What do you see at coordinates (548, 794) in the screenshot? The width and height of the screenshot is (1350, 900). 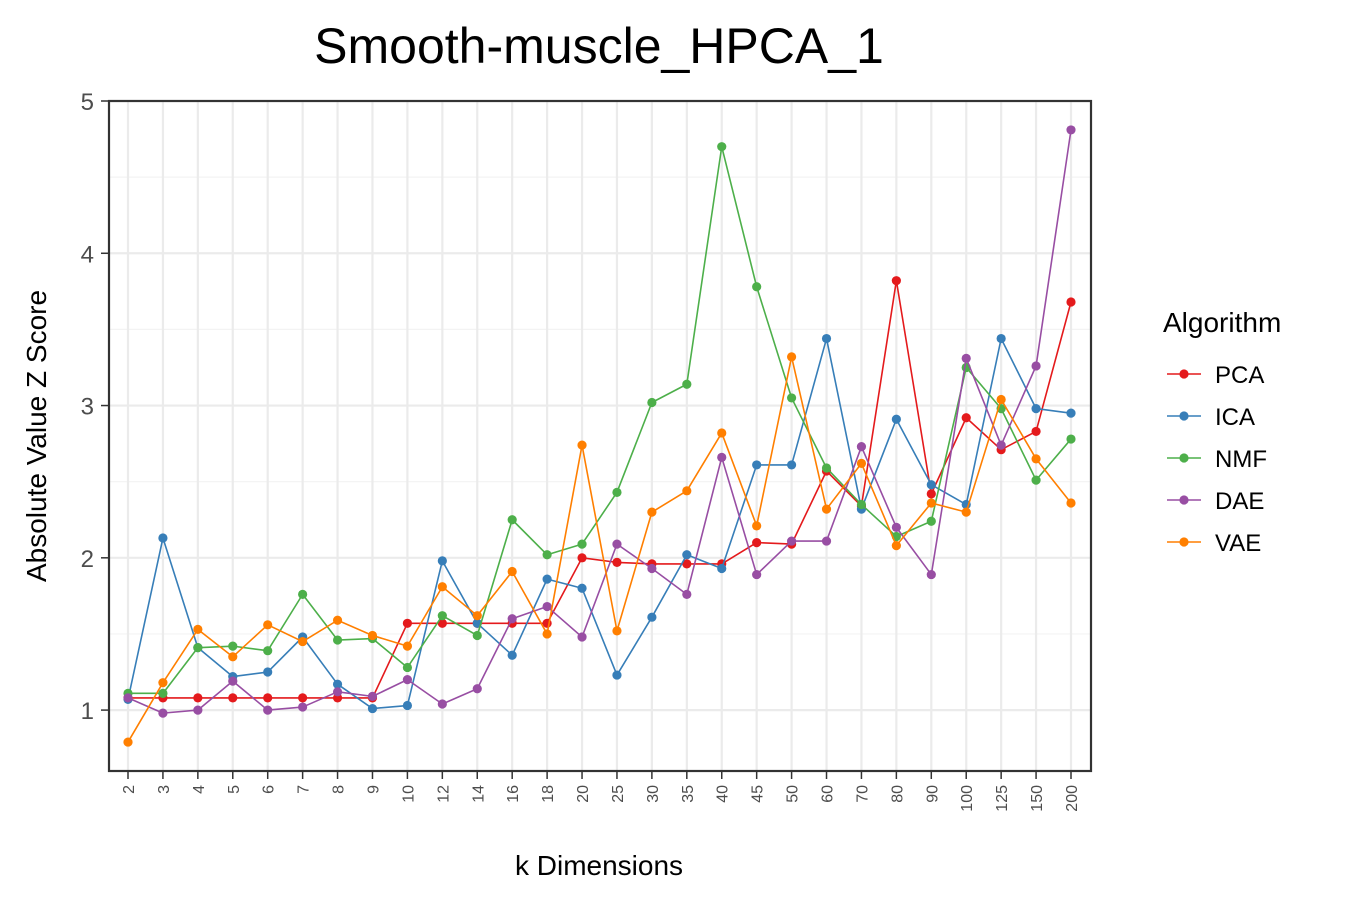 I see `x-tick-label: 18` at bounding box center [548, 794].